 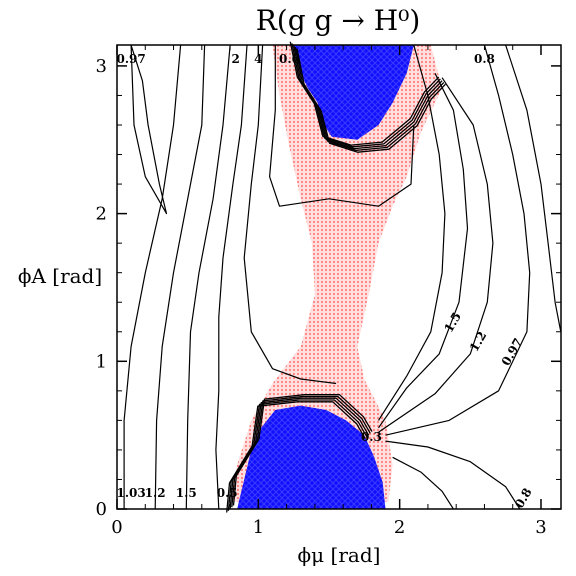 What do you see at coordinates (227, 493) in the screenshot?
I see `contour-label: 0.5` at bounding box center [227, 493].